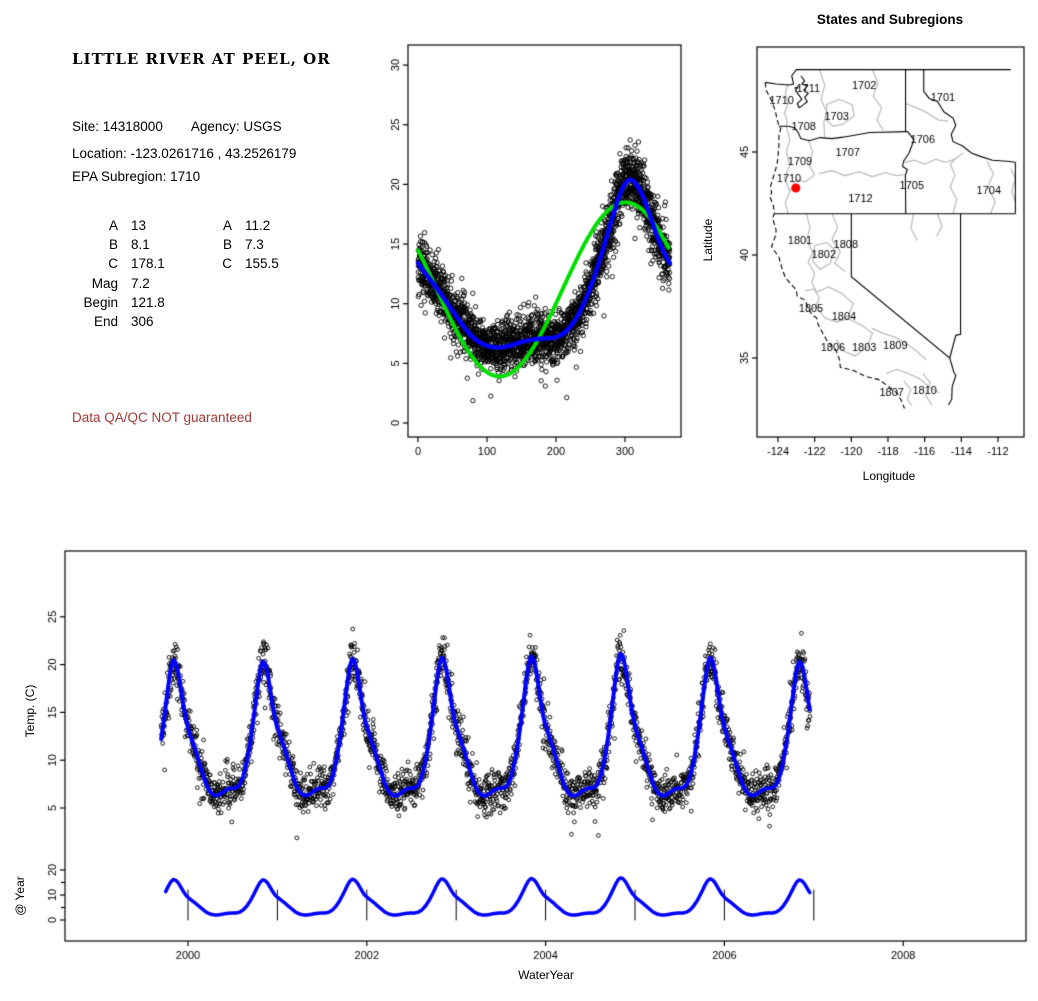 The width and height of the screenshot is (1038, 1001). What do you see at coordinates (117, 126) in the screenshot?
I see `site-id: Site: 14318000` at bounding box center [117, 126].